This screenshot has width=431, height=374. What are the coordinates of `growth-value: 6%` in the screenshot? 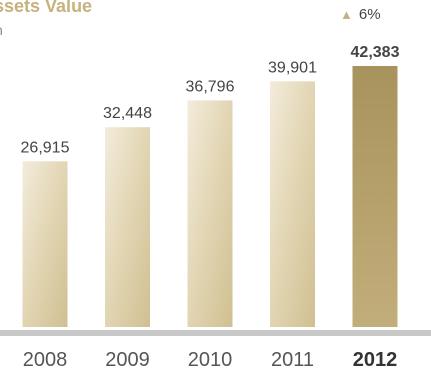 It's located at (369, 14).